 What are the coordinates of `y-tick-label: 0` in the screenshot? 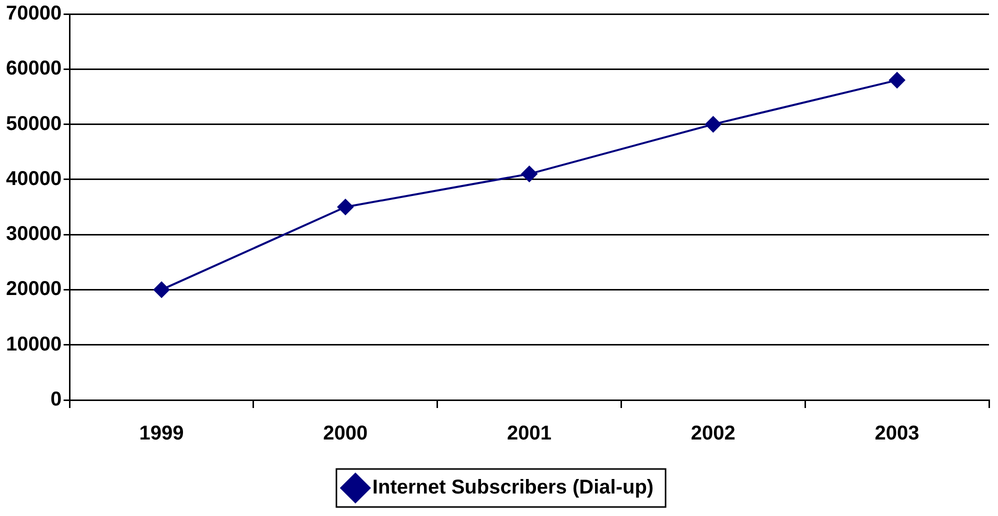 It's located at (56, 399).